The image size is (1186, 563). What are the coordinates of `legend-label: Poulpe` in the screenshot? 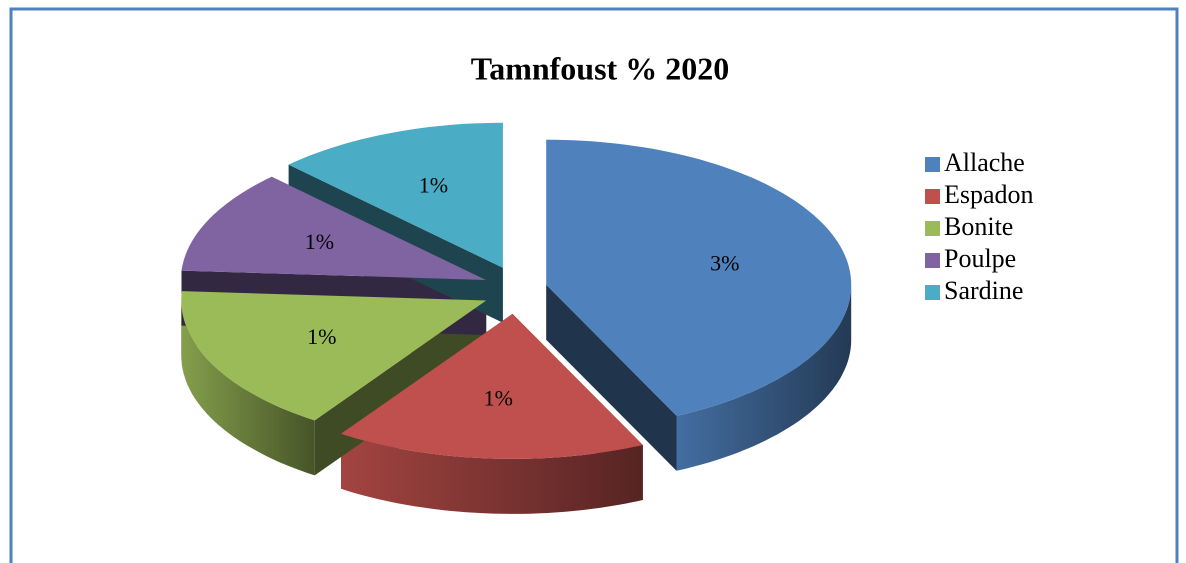 It's located at (980, 258).